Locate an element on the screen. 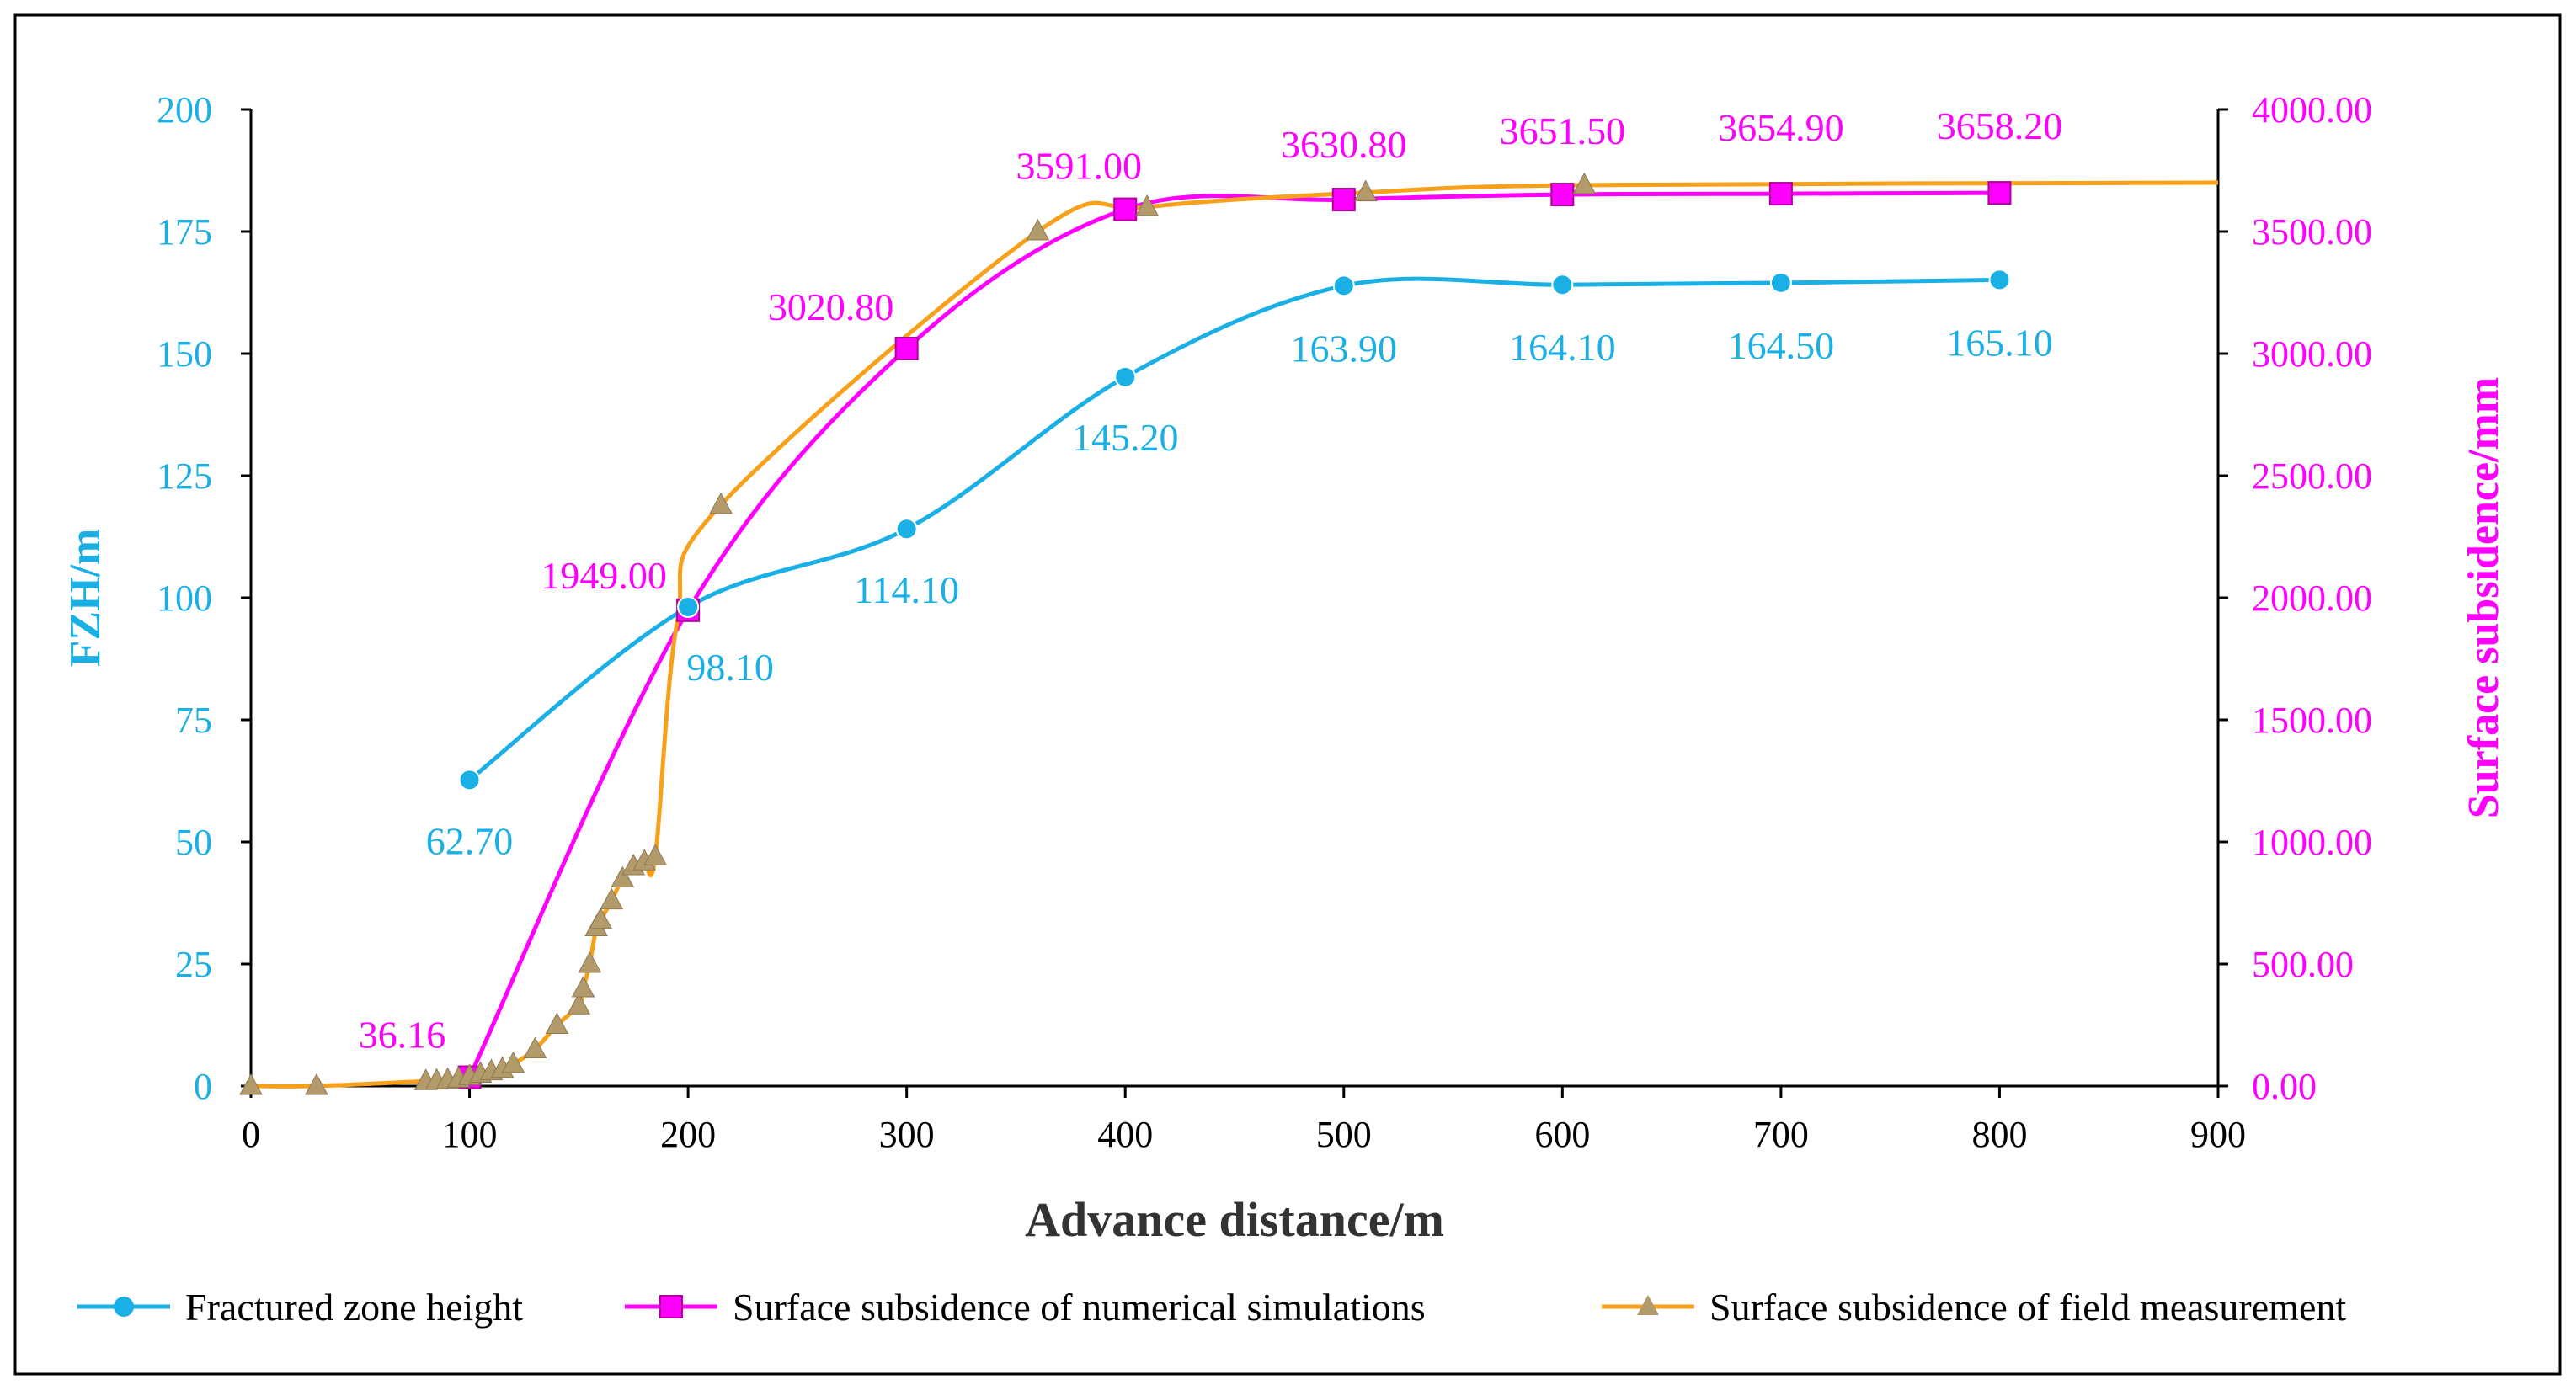 Image resolution: width=2576 pixels, height=1390 pixels. legend-fractured-zone-height: Fractured zone height is located at coordinates (300, 1307).